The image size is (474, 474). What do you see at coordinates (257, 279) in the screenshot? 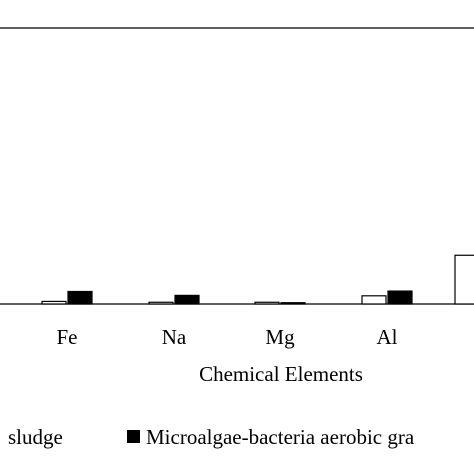
I see `bars-layer` at bounding box center [257, 279].